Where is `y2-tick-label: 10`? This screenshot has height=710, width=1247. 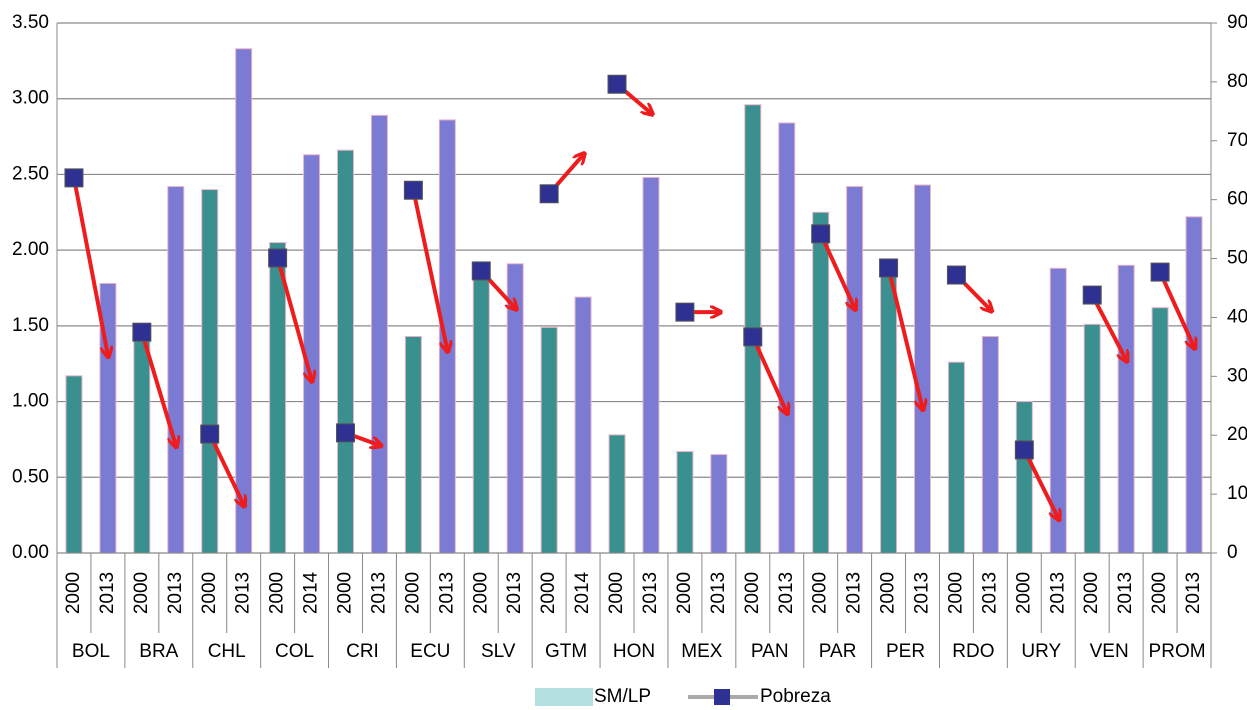 y2-tick-label: 10 is located at coordinates (1237, 493).